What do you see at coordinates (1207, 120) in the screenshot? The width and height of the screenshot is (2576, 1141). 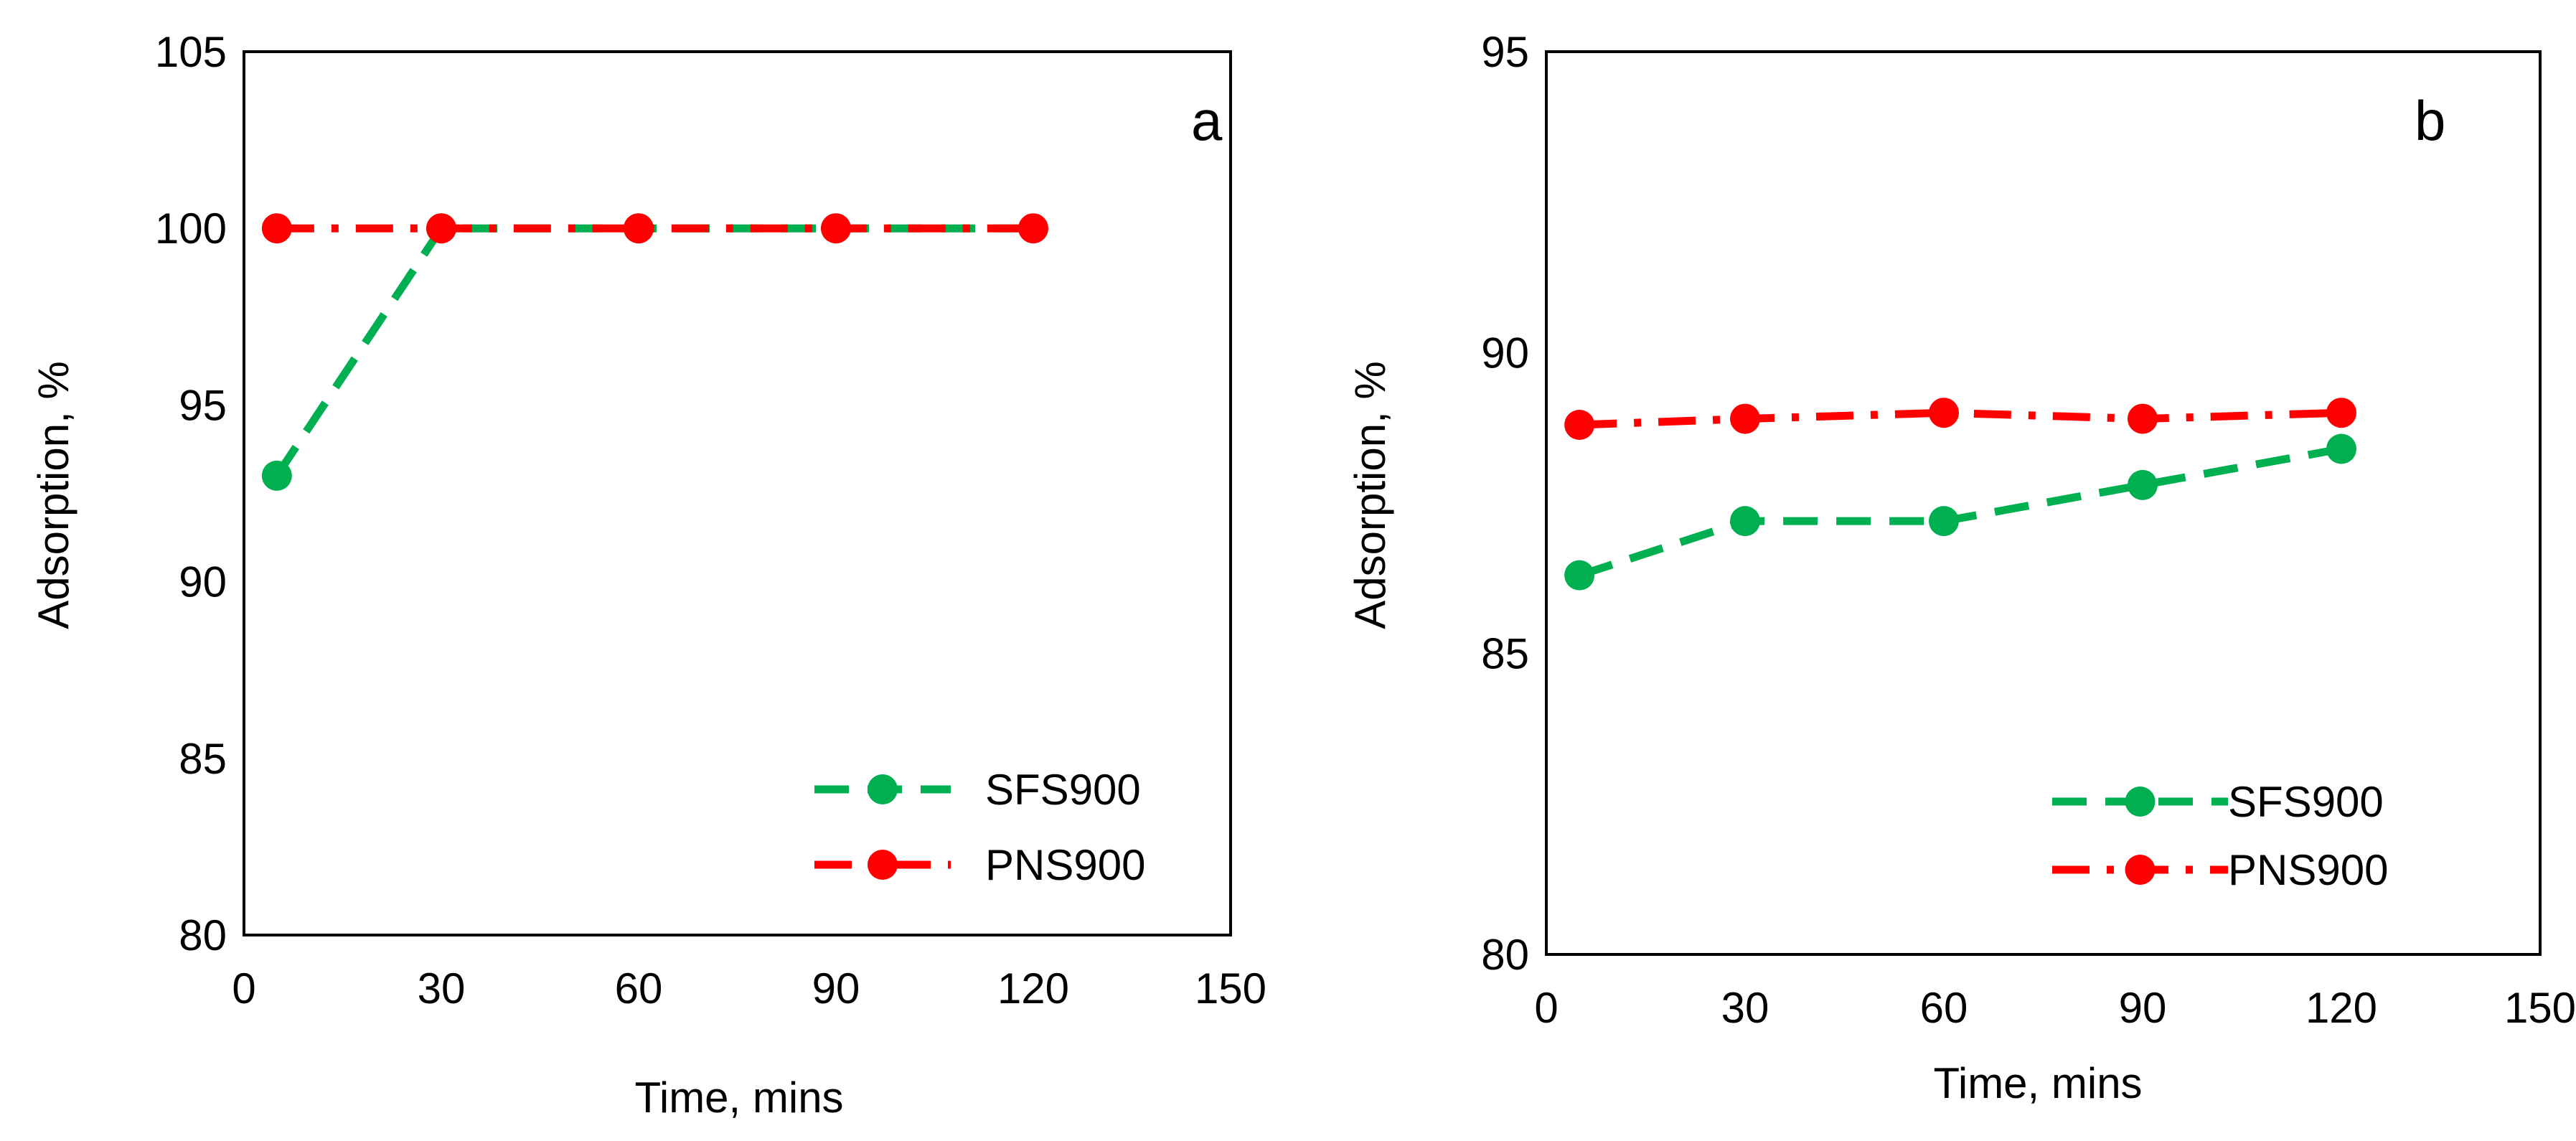 I see `panel-label: a` at bounding box center [1207, 120].